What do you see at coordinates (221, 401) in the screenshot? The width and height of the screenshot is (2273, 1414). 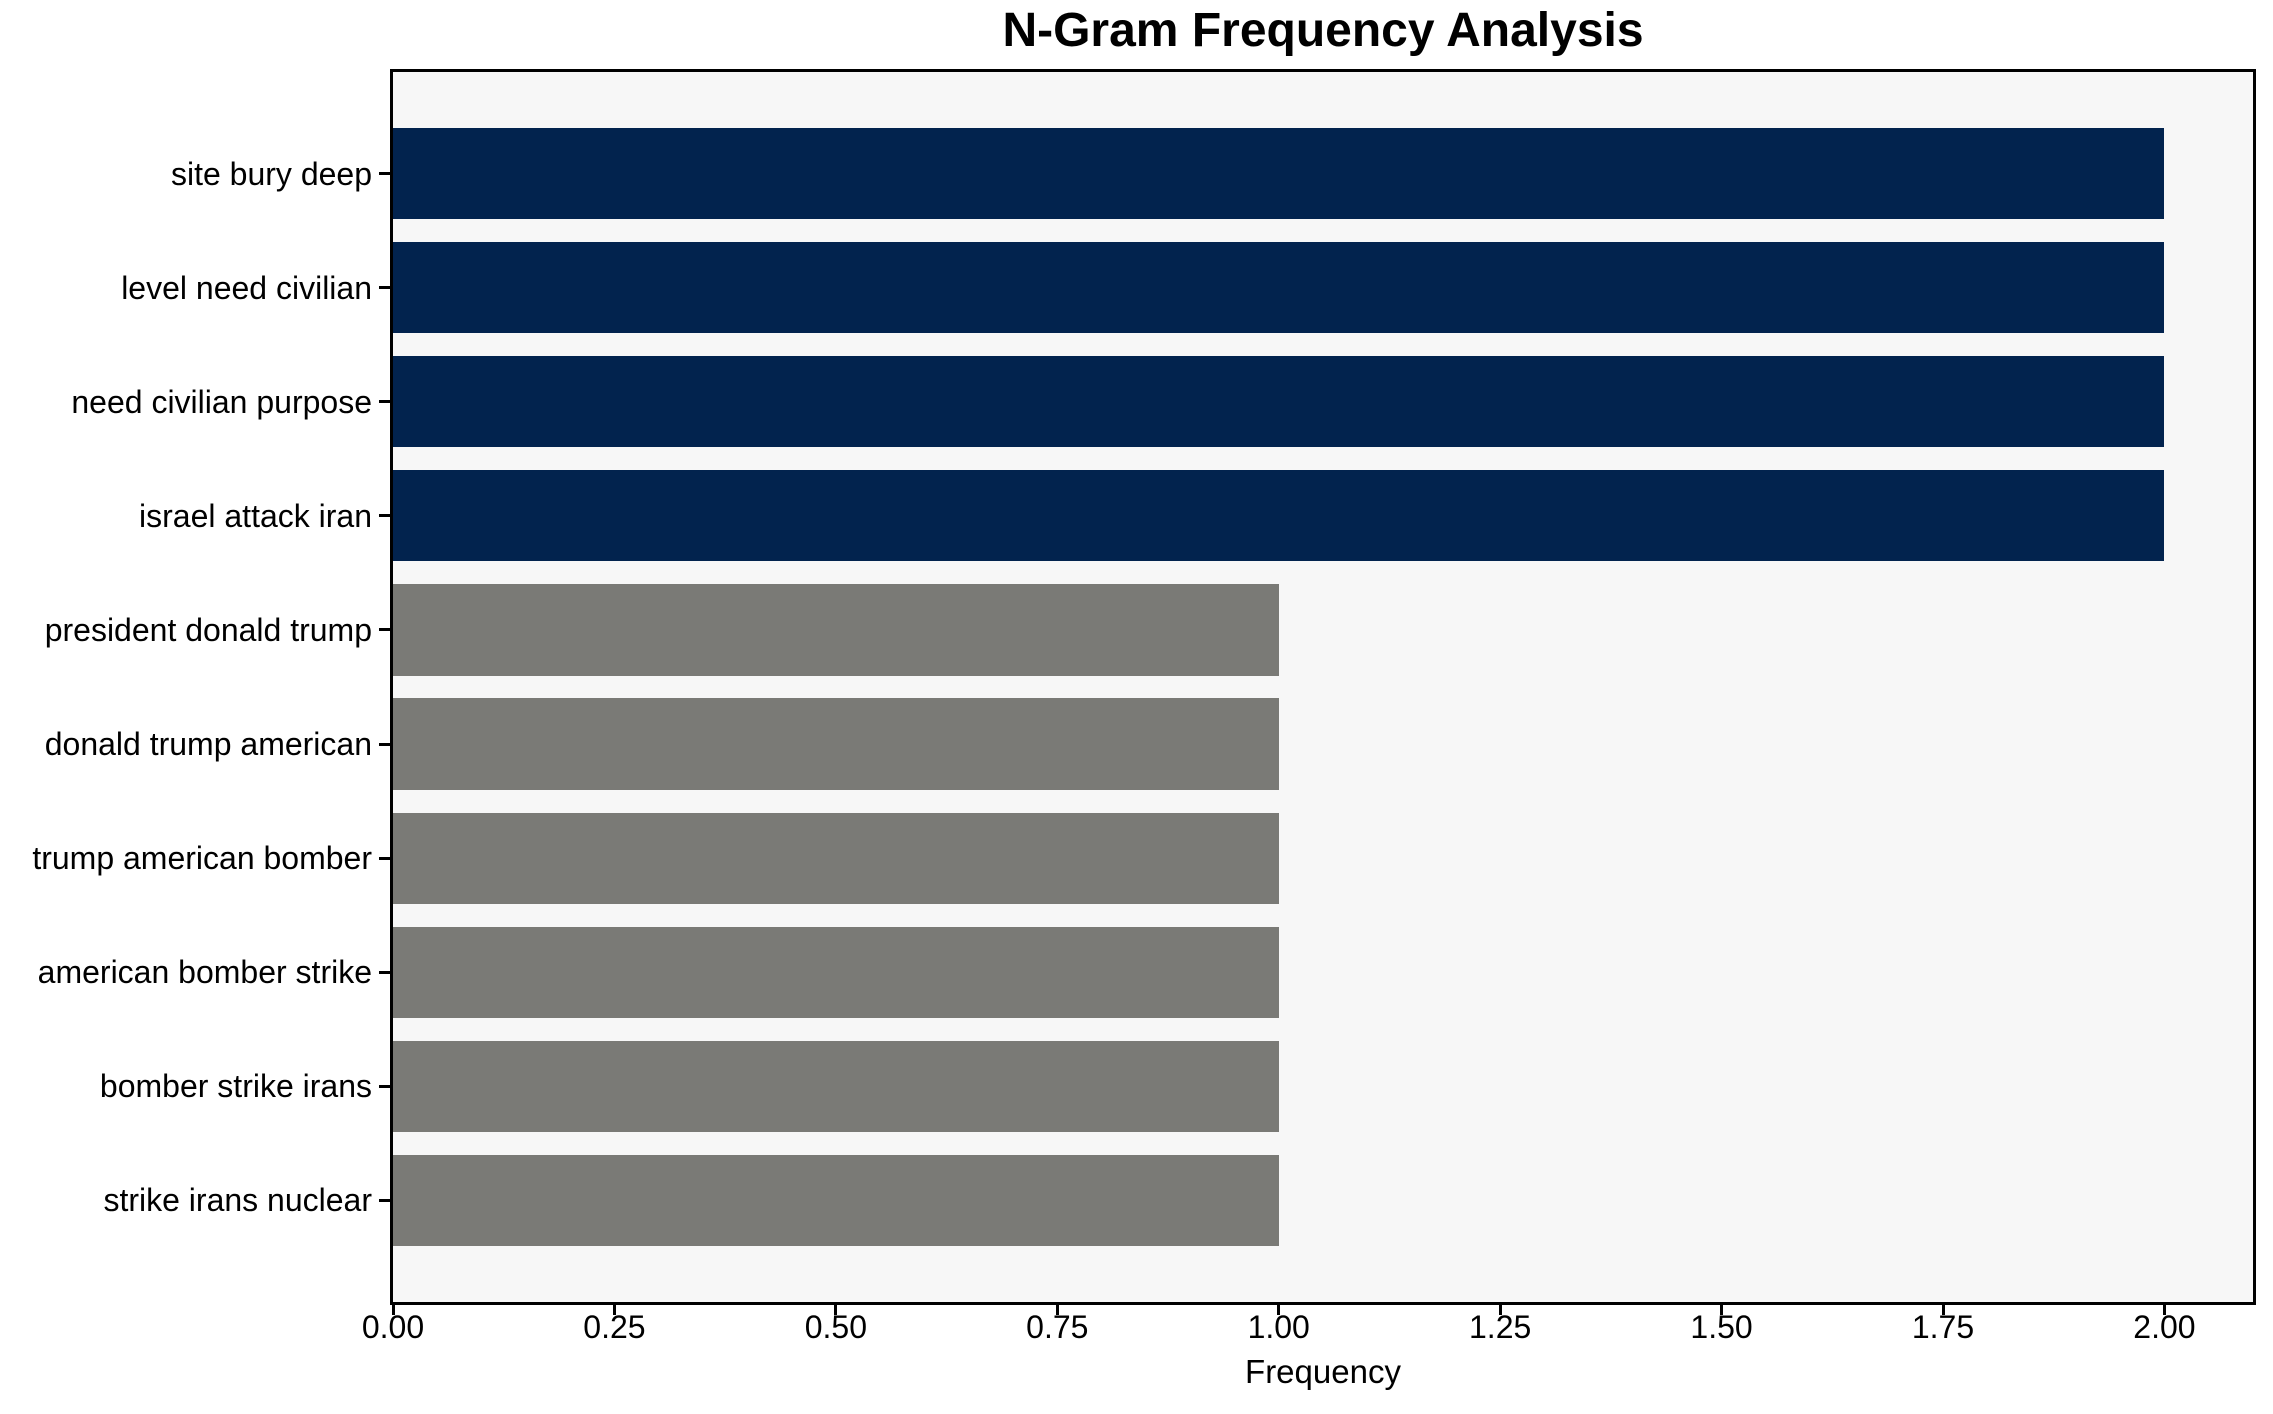 I see `y-tick-label: need civilian purpose` at bounding box center [221, 401].